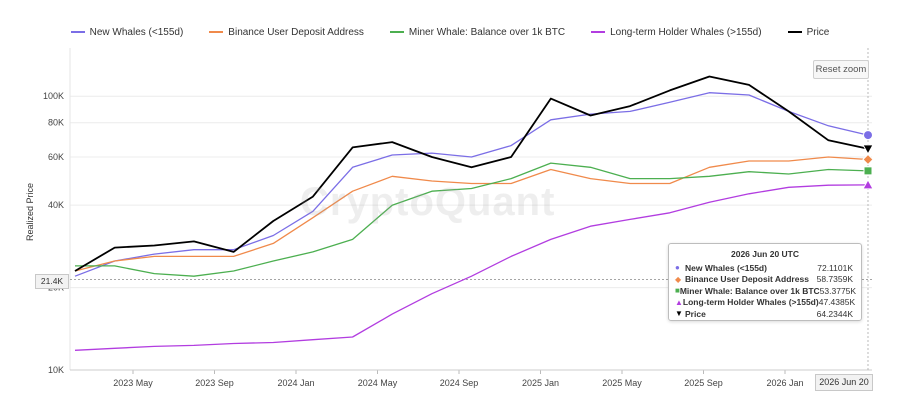 The height and width of the screenshot is (415, 900). I want to click on legend-item: Miner Whale: Balance over 1k BTC, so click(477, 32).